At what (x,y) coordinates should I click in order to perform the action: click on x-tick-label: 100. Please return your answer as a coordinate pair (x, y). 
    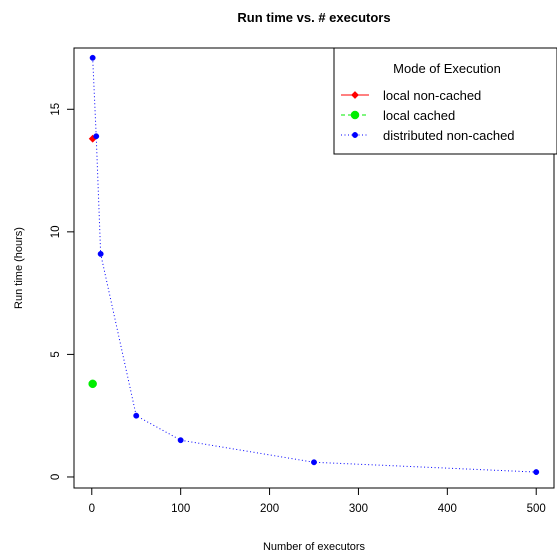
    Looking at the image, I should click on (180, 509).